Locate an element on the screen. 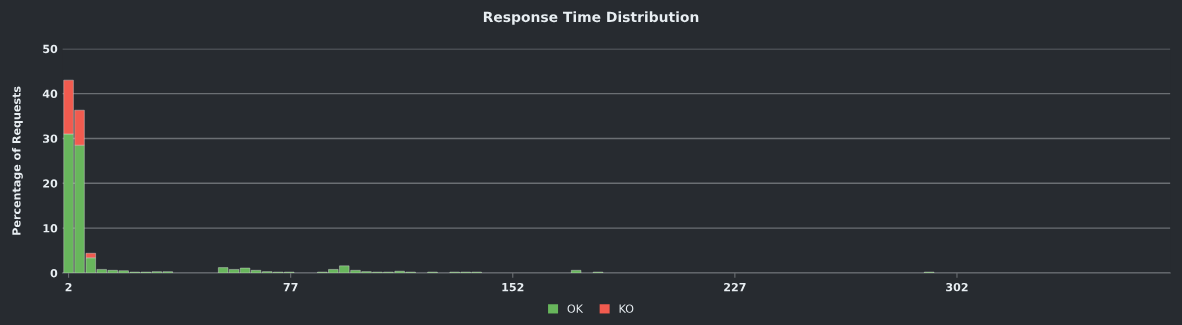 The image size is (1182, 325). y-tick-label: 30 is located at coordinates (50, 138).